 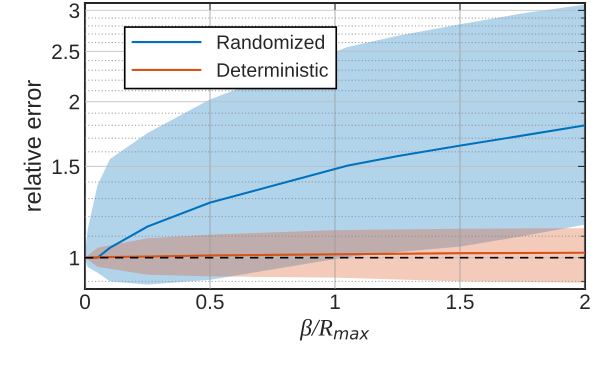 What do you see at coordinates (210, 302) in the screenshot?
I see `x-tick-label: 0.5` at bounding box center [210, 302].